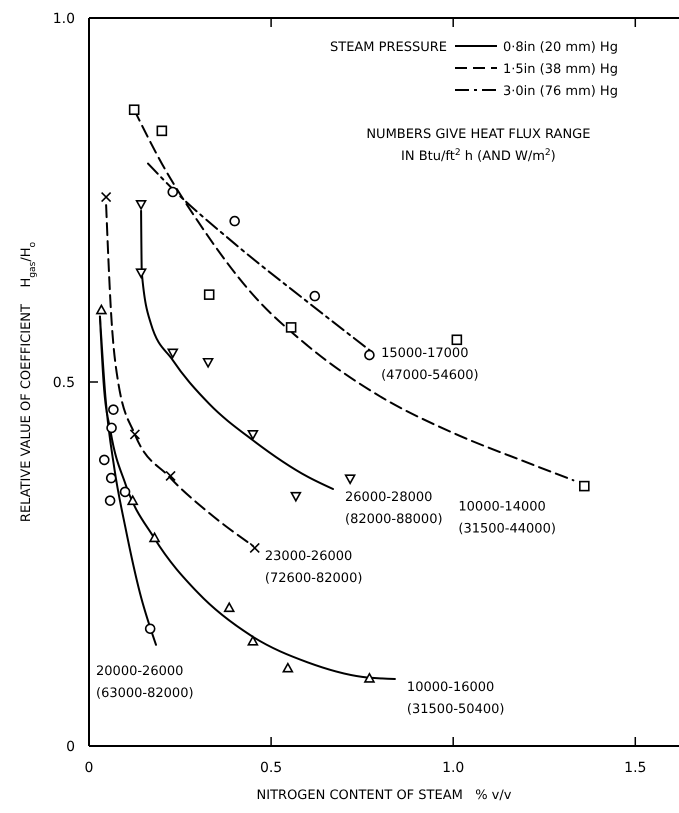 Image resolution: width=679 pixels, height=813 pixels. Describe the element at coordinates (560, 47) in the screenshot. I see `legend-label: 0·8in (20 mm) Hg` at that location.